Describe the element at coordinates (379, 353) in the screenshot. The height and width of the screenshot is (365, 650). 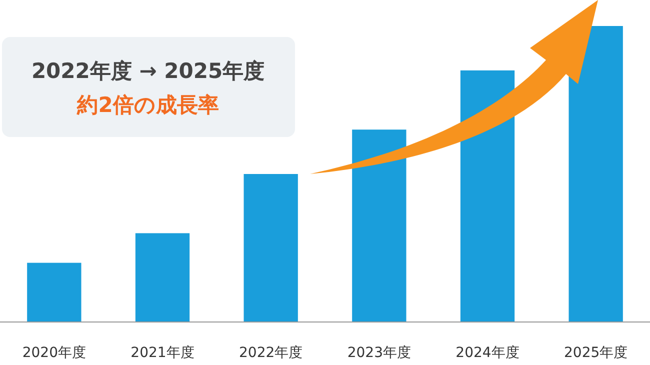
I see `x-tick-label: 2023年度` at that location.